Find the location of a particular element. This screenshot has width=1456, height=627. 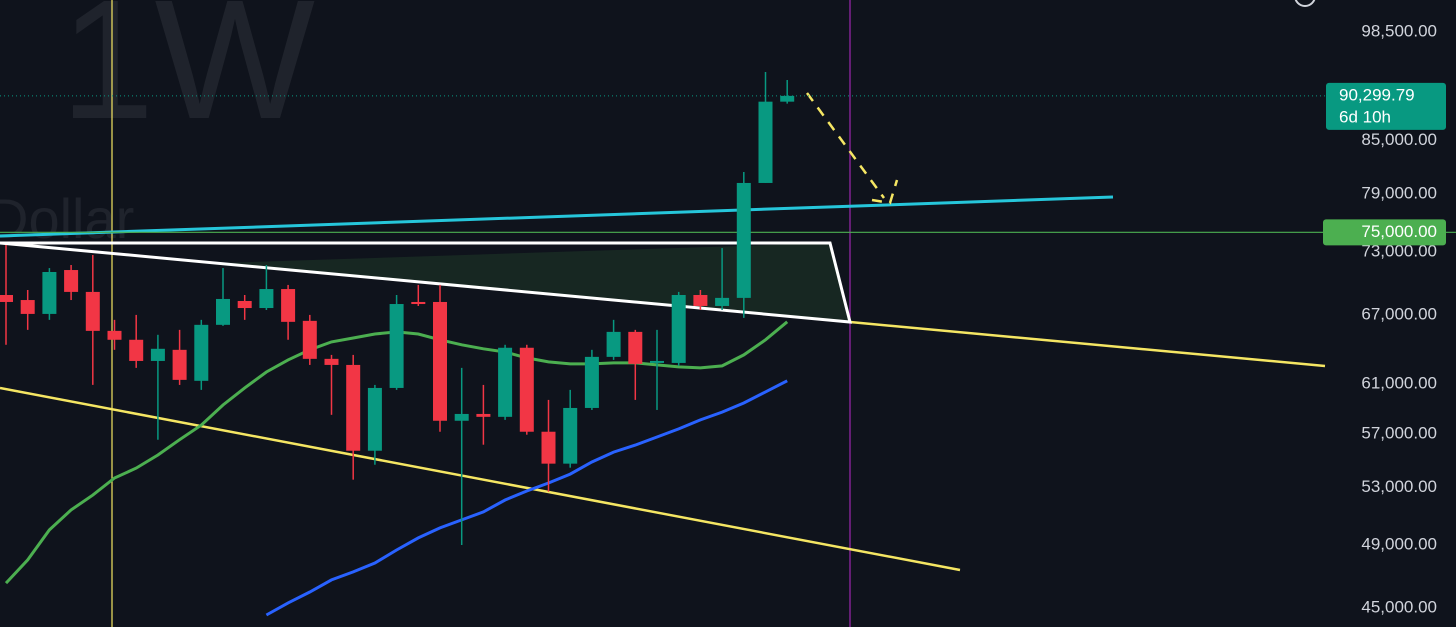

level-label: 75,000.00 is located at coordinates (1399, 231).